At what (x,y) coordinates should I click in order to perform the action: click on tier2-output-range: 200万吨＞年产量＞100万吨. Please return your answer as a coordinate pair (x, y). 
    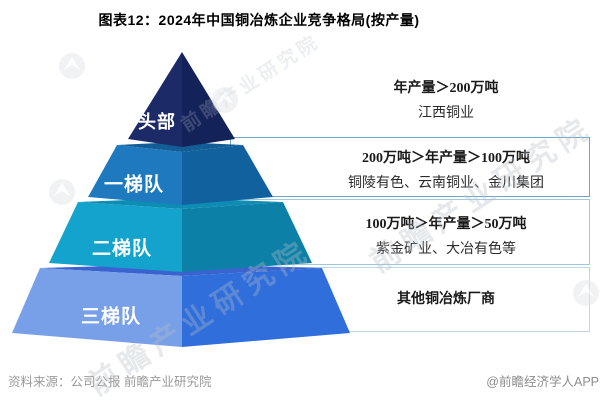
    Looking at the image, I should click on (446, 158).